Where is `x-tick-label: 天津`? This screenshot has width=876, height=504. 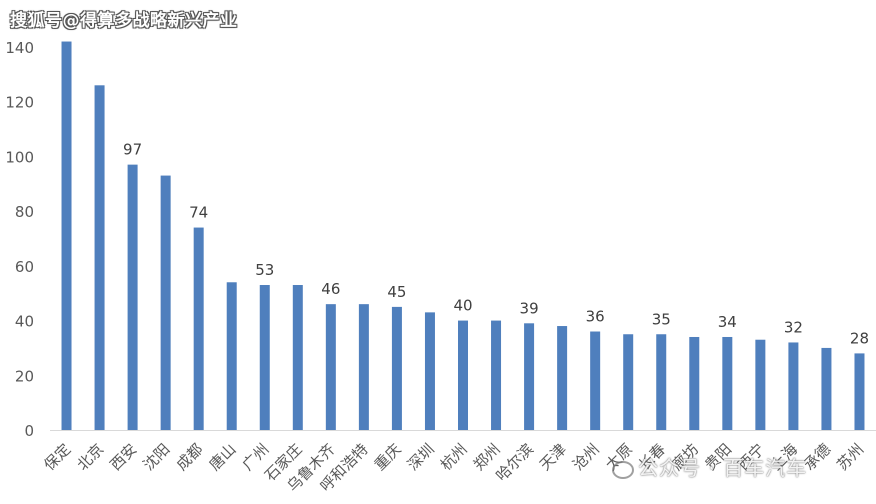 x-tick-label: 天津 is located at coordinates (553, 457).